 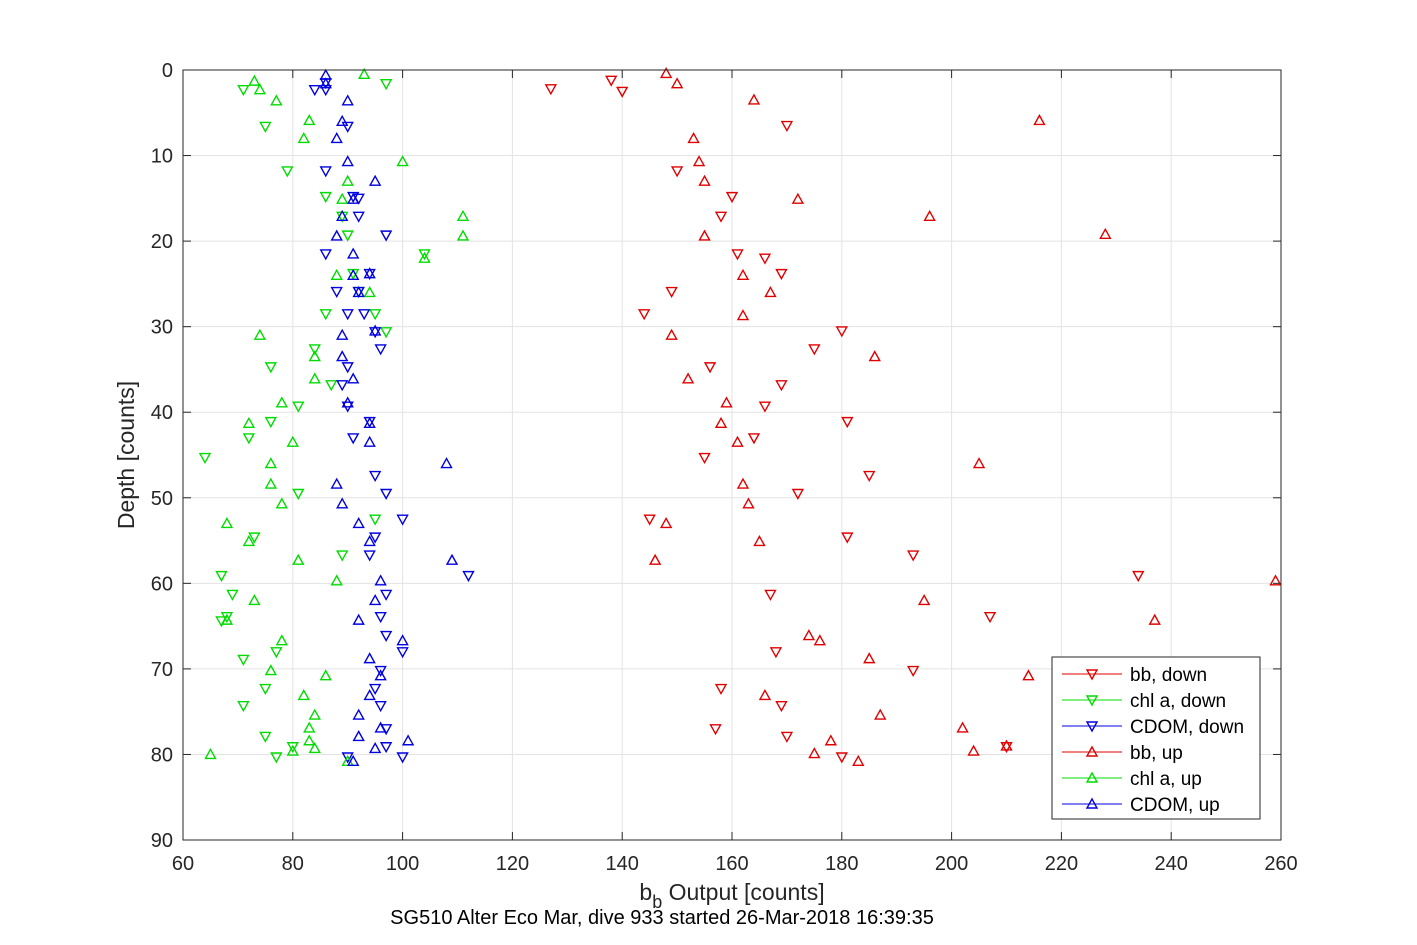 What do you see at coordinates (1178, 701) in the screenshot?
I see `legend-entry-label: chl a, down` at bounding box center [1178, 701].